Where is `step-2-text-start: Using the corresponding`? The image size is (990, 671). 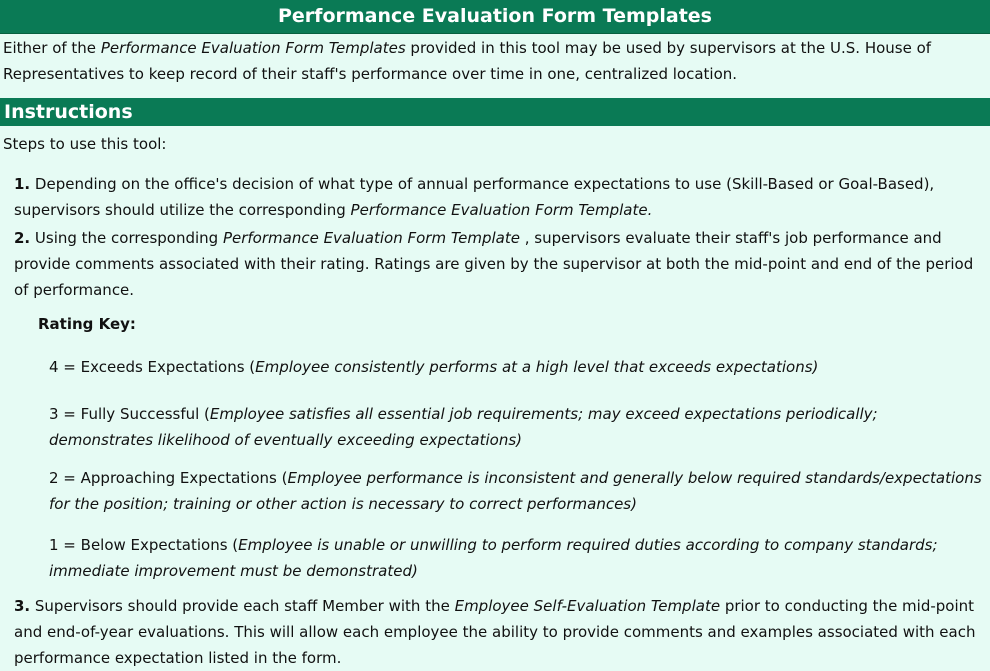 step-2-text-start: Using the corresponding is located at coordinates (126, 238).